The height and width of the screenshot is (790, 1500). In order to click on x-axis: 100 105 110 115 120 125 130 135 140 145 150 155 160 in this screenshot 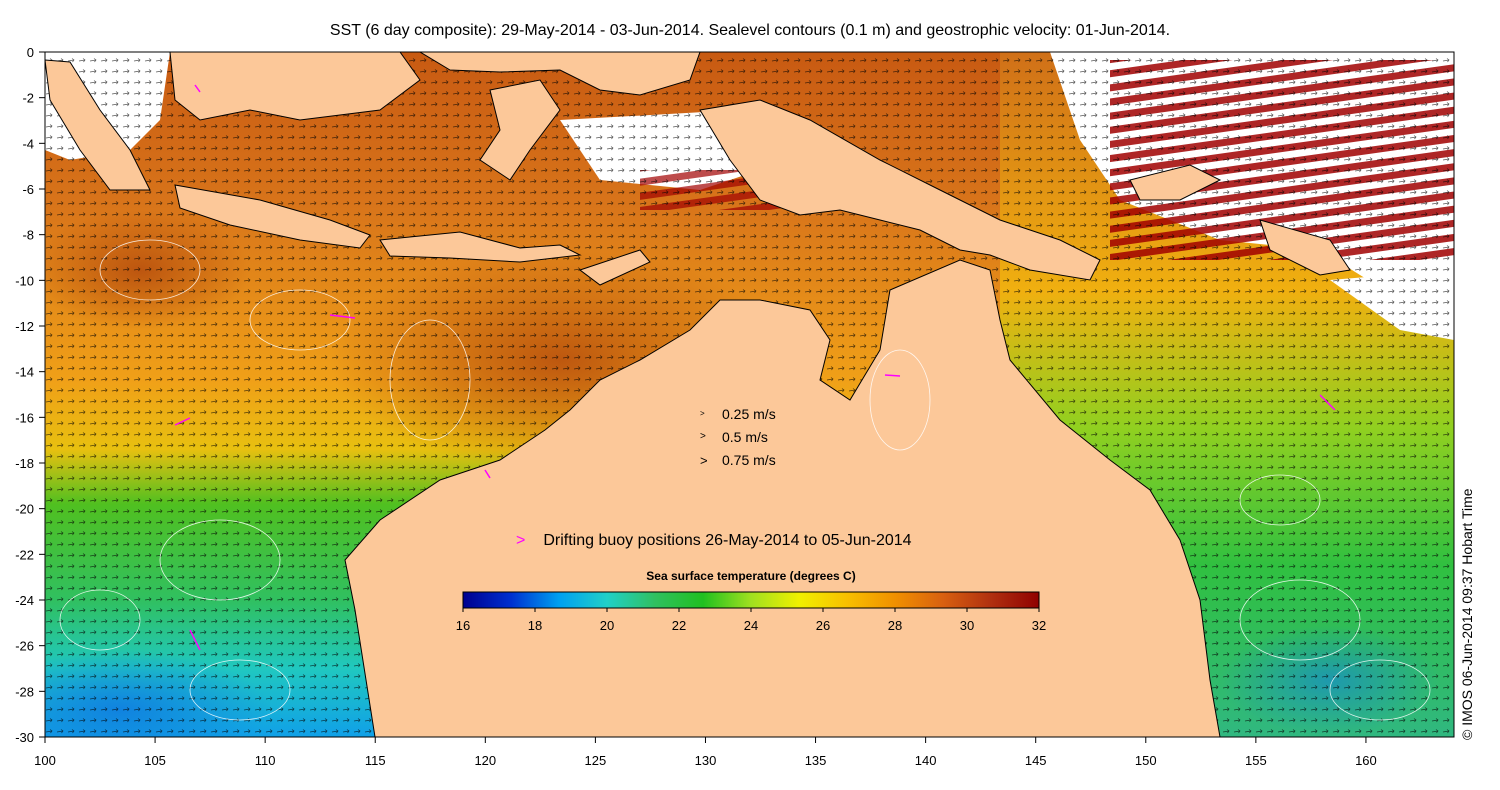, I will do `click(705, 752)`.